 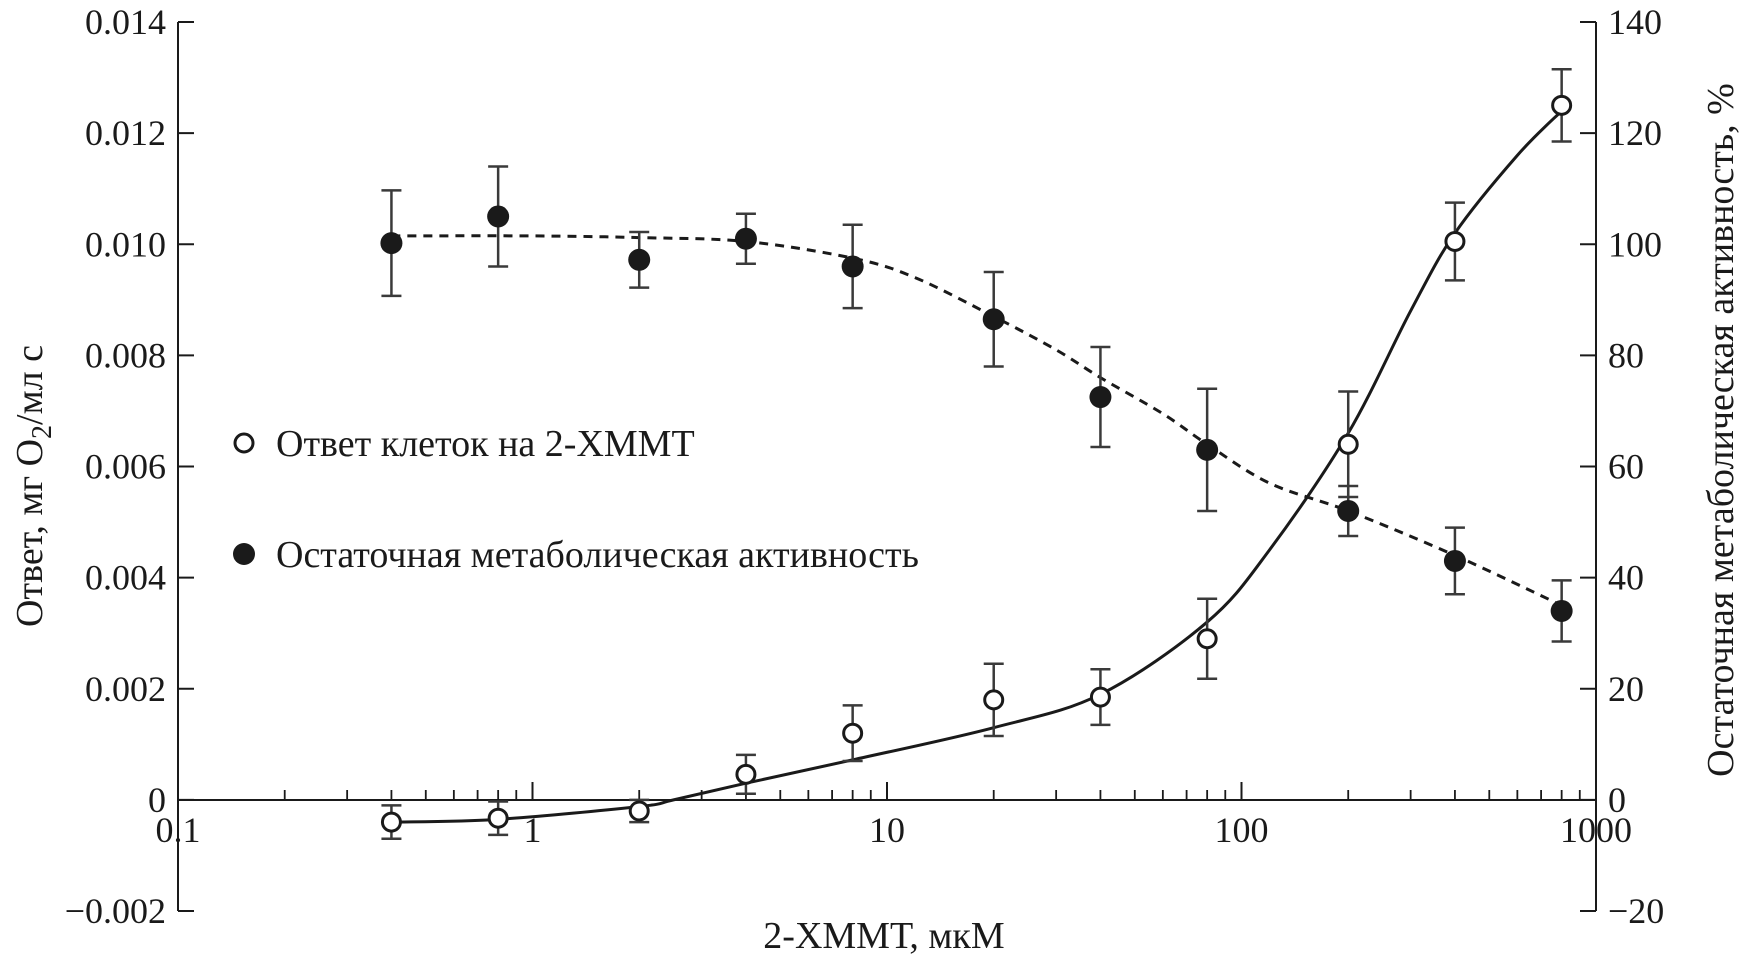 What do you see at coordinates (485, 444) in the screenshot?
I see `legend-label-response: Ответ клеток на 2-ХММТ` at bounding box center [485, 444].